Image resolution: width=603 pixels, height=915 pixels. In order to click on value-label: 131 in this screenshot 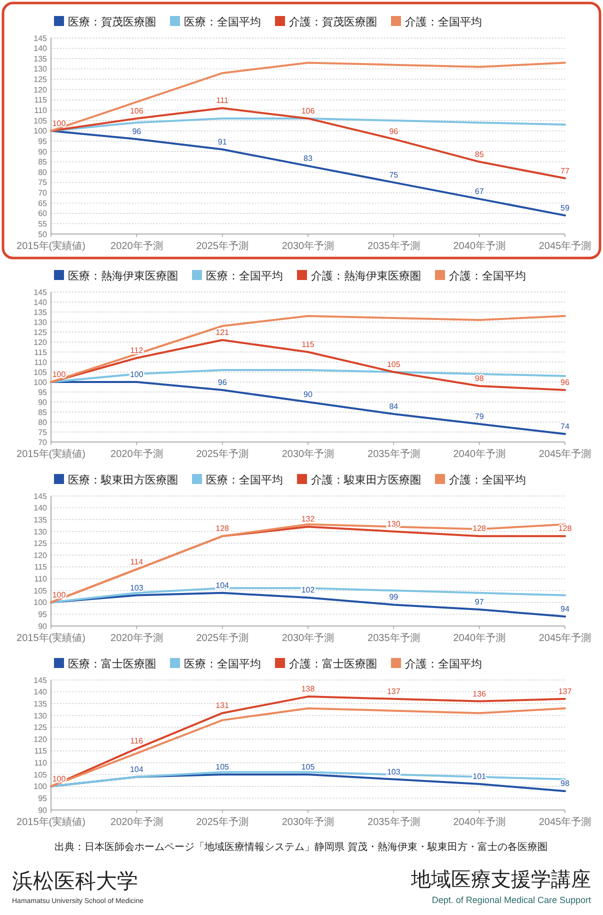, I will do `click(223, 705)`.